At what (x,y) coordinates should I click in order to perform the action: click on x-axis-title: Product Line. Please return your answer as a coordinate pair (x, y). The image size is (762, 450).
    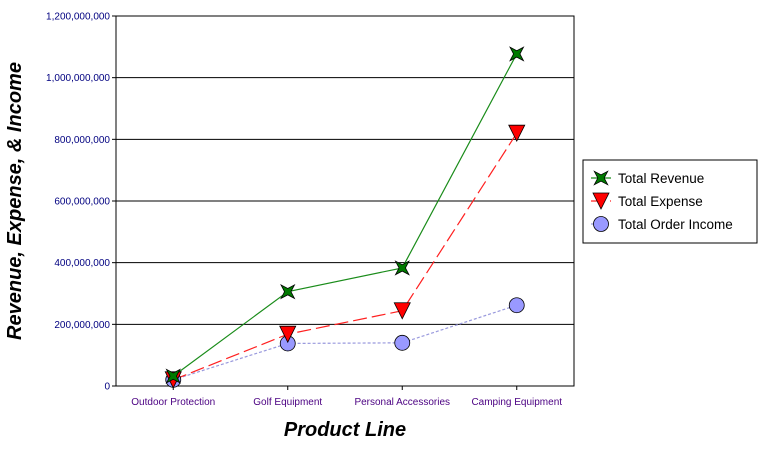
    Looking at the image, I should click on (345, 430).